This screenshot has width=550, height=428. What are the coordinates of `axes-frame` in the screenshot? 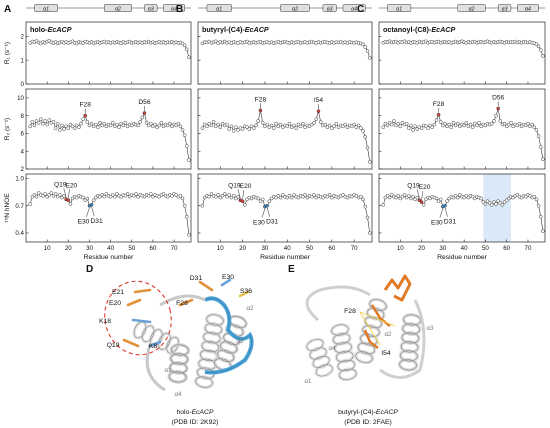 It's located at (285, 53).